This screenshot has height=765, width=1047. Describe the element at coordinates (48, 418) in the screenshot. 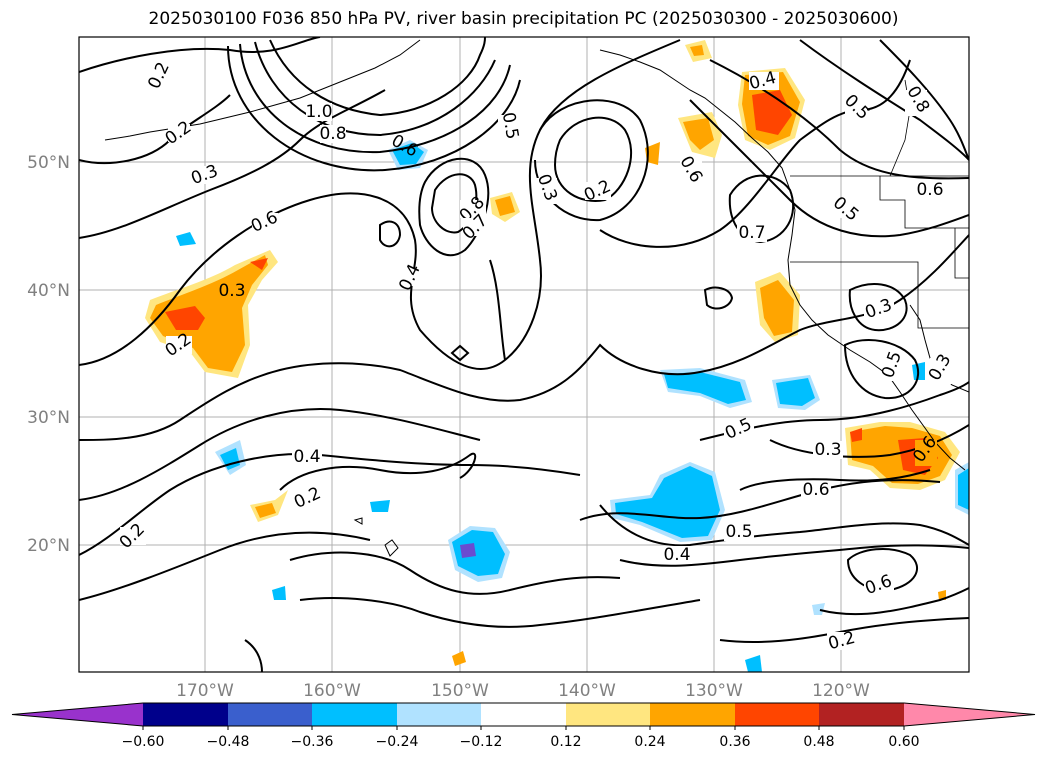

I see `lat-label: 30°N` at that location.